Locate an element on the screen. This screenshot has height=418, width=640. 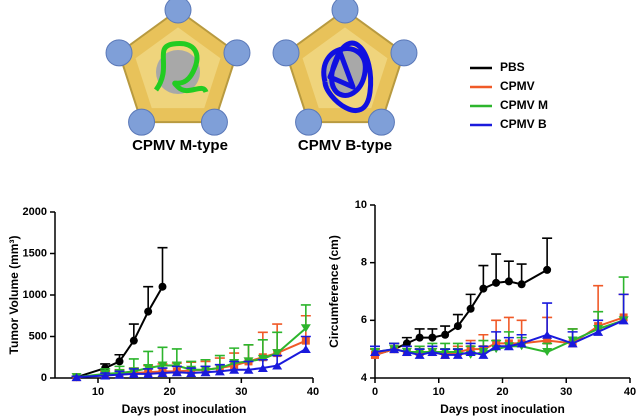
y-tick-label: 6 is located at coordinates (364, 320).